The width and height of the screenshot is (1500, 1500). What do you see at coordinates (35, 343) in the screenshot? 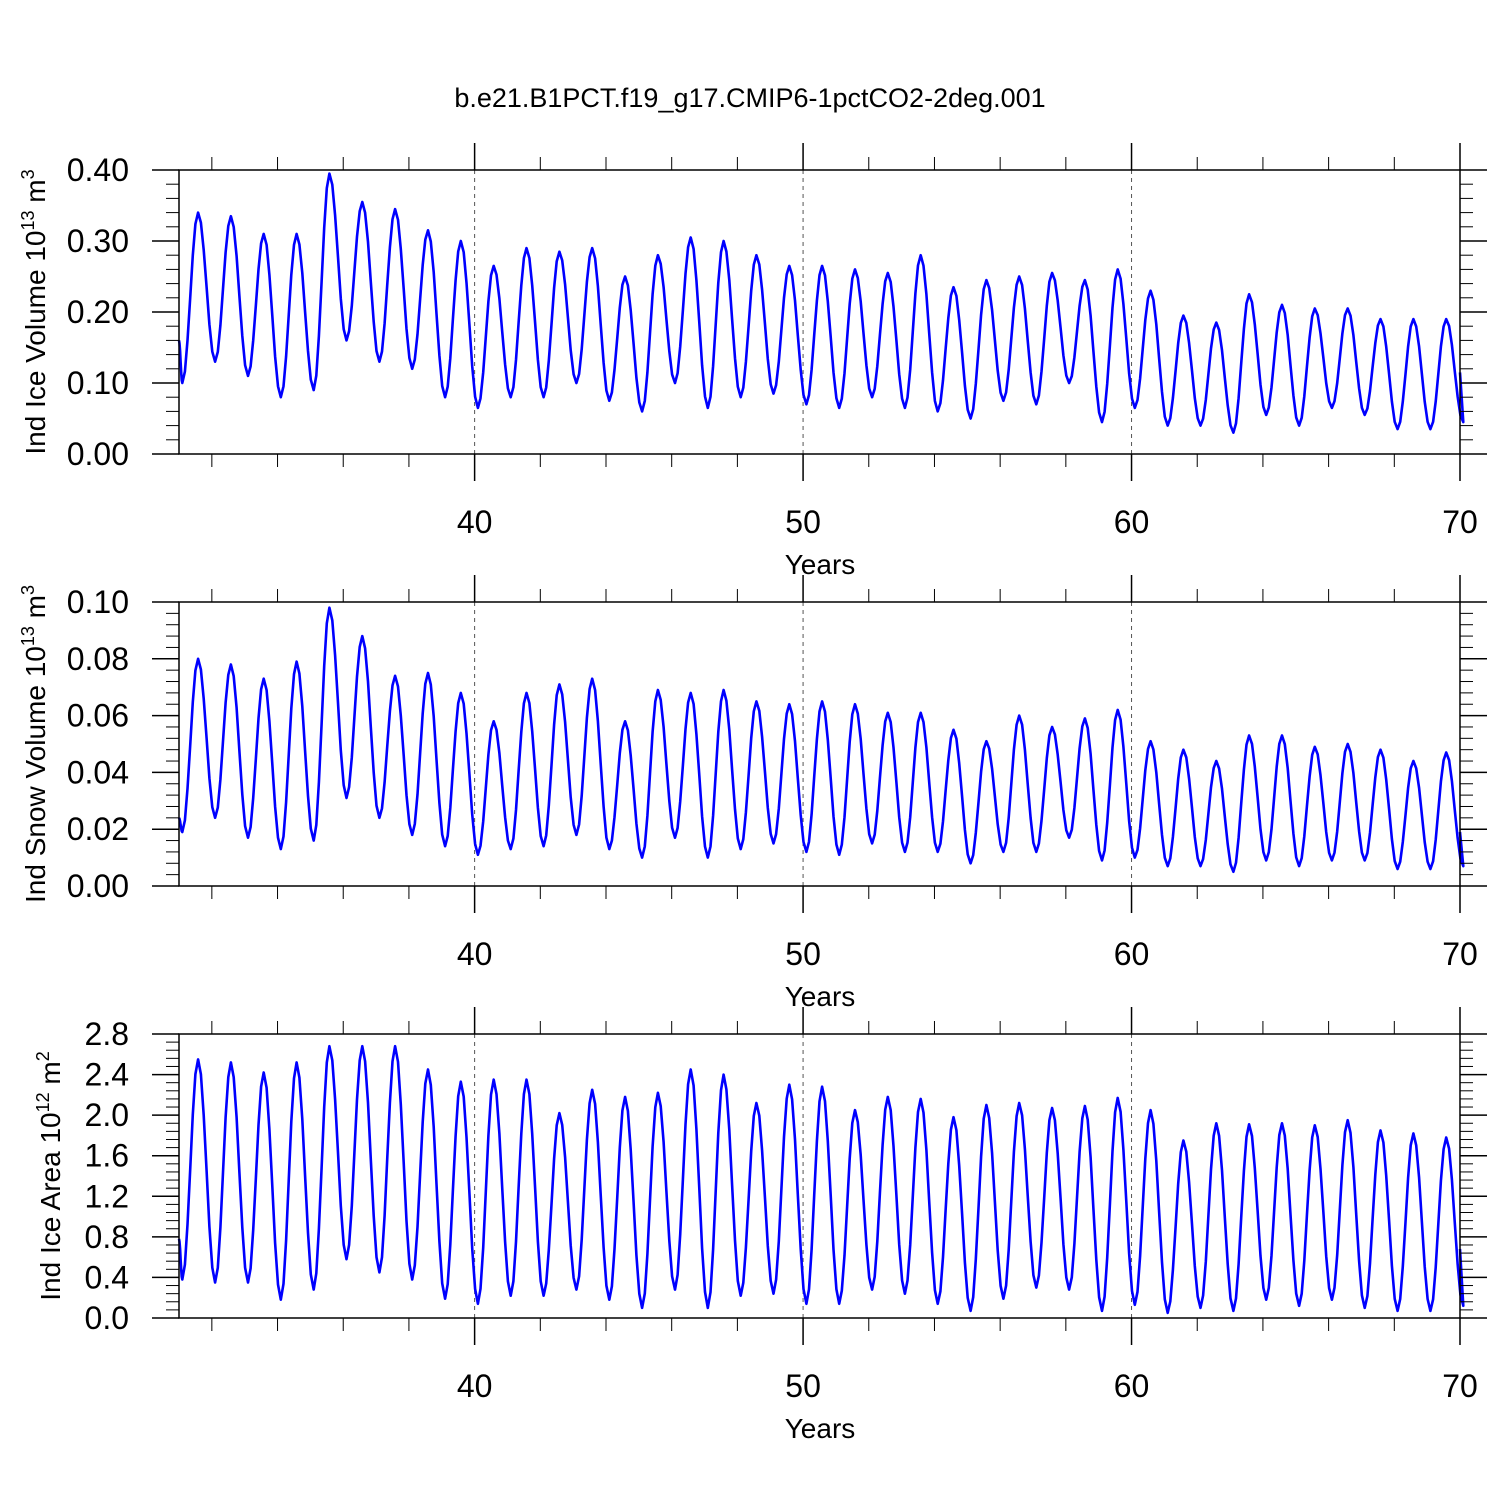
I see `y-axis-title-text: Ind Ice Volume 10` at bounding box center [35, 343].